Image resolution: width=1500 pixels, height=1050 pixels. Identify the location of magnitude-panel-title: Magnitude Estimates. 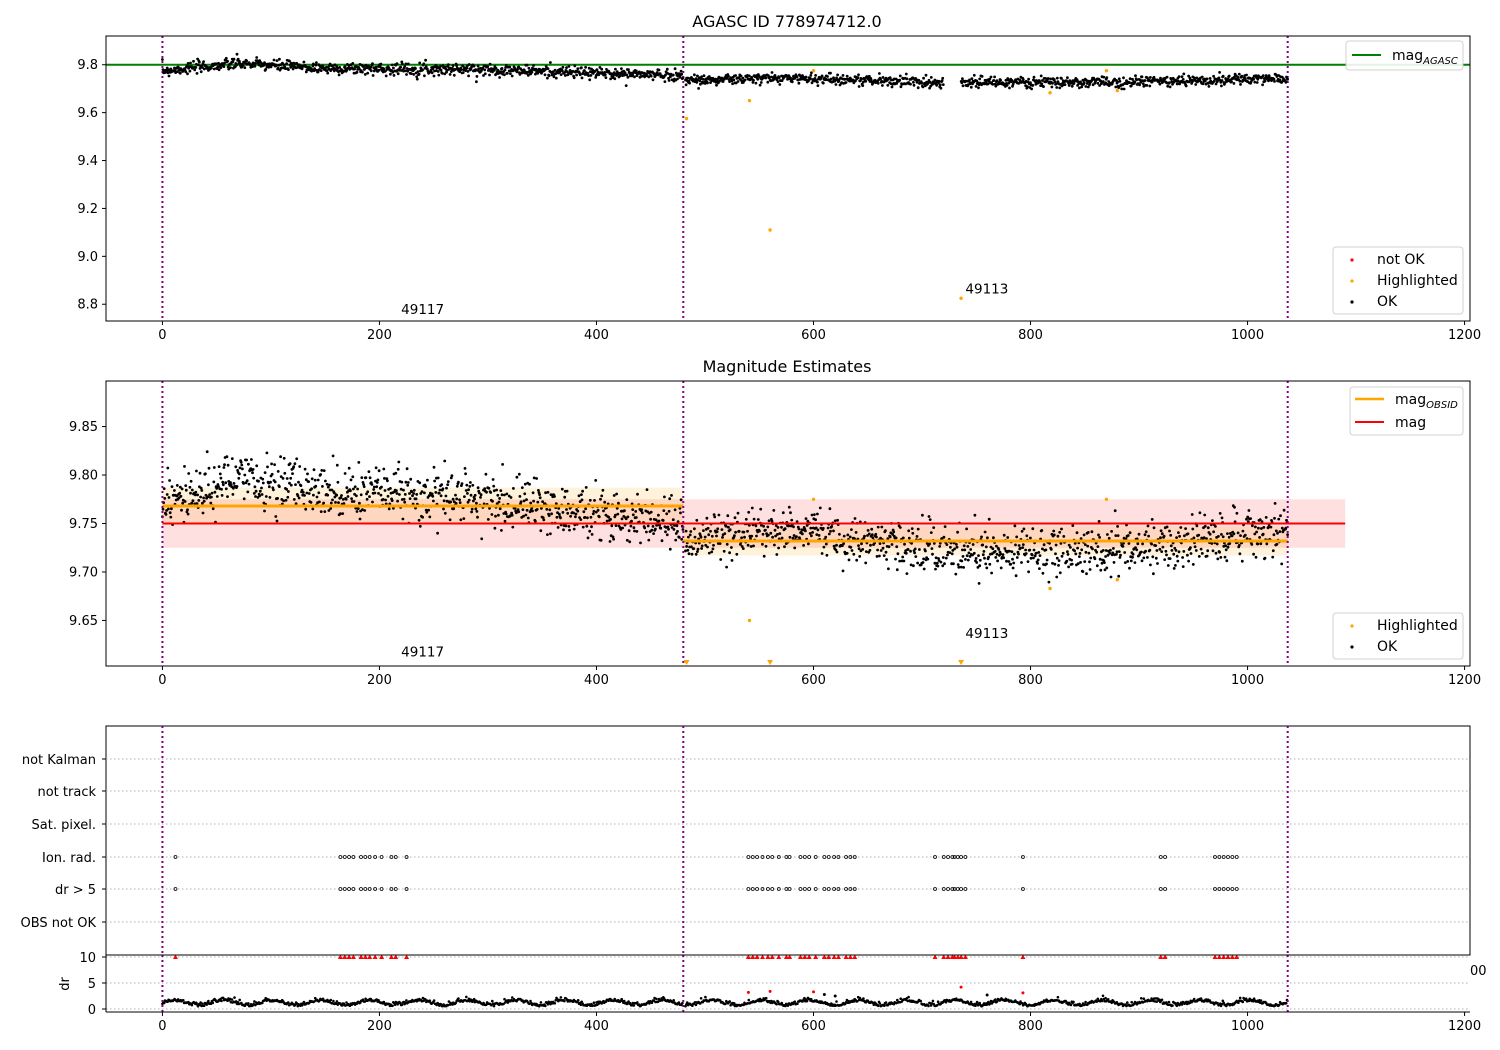
(787, 366).